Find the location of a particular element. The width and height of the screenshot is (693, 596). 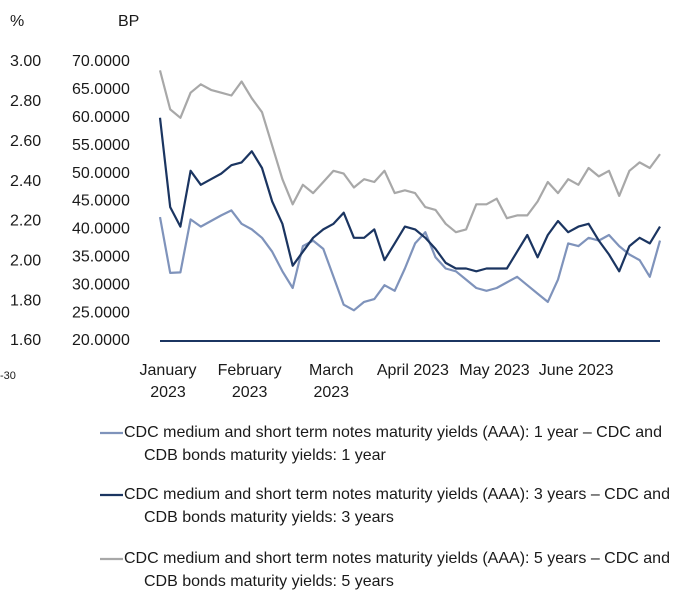

y-tick-label: 45.0000 is located at coordinates (101, 201).